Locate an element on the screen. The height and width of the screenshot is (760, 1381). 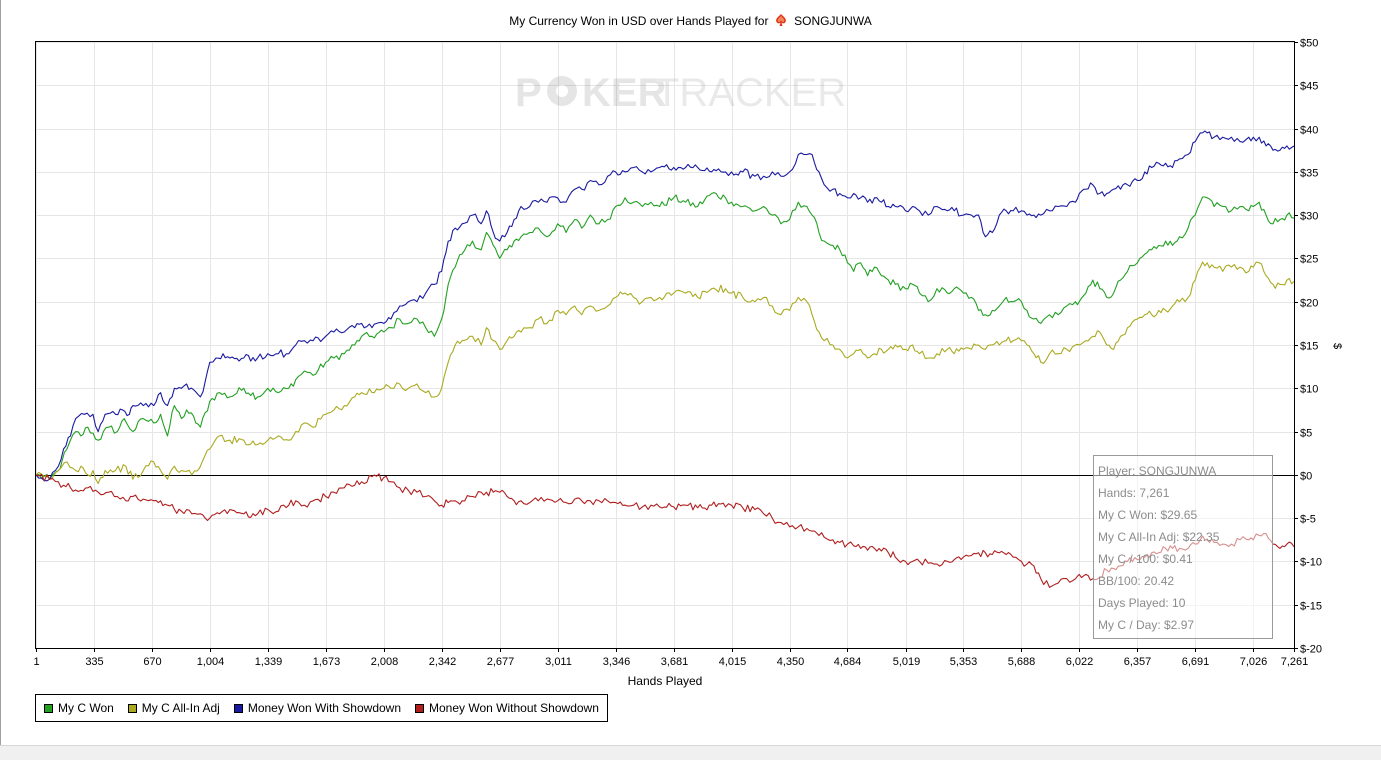
y-tick-label: $35 is located at coordinates (1309, 174).